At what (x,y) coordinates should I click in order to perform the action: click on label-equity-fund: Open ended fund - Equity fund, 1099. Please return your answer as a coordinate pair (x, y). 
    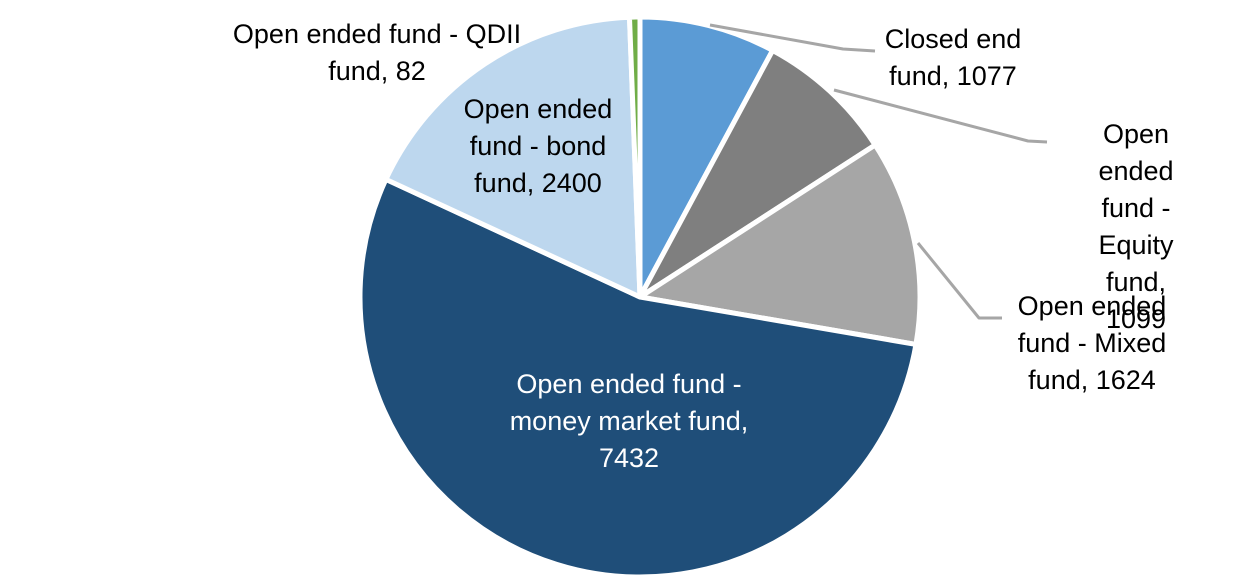
    Looking at the image, I should click on (1136, 226).